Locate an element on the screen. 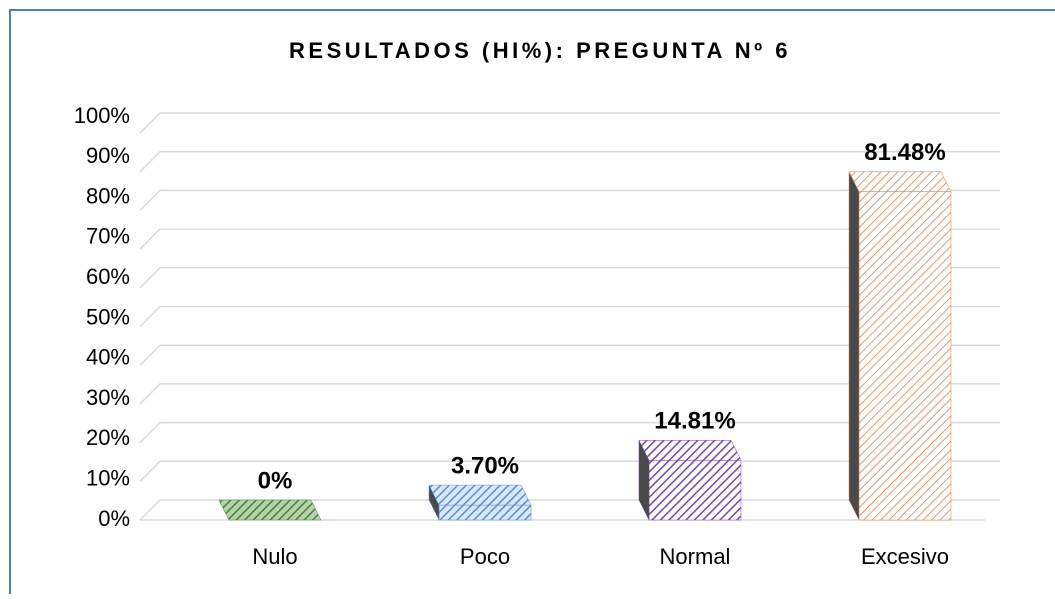  chart-title: RESULTADOS (HI%): PREGUNTA Nº 6 is located at coordinates (540, 50).